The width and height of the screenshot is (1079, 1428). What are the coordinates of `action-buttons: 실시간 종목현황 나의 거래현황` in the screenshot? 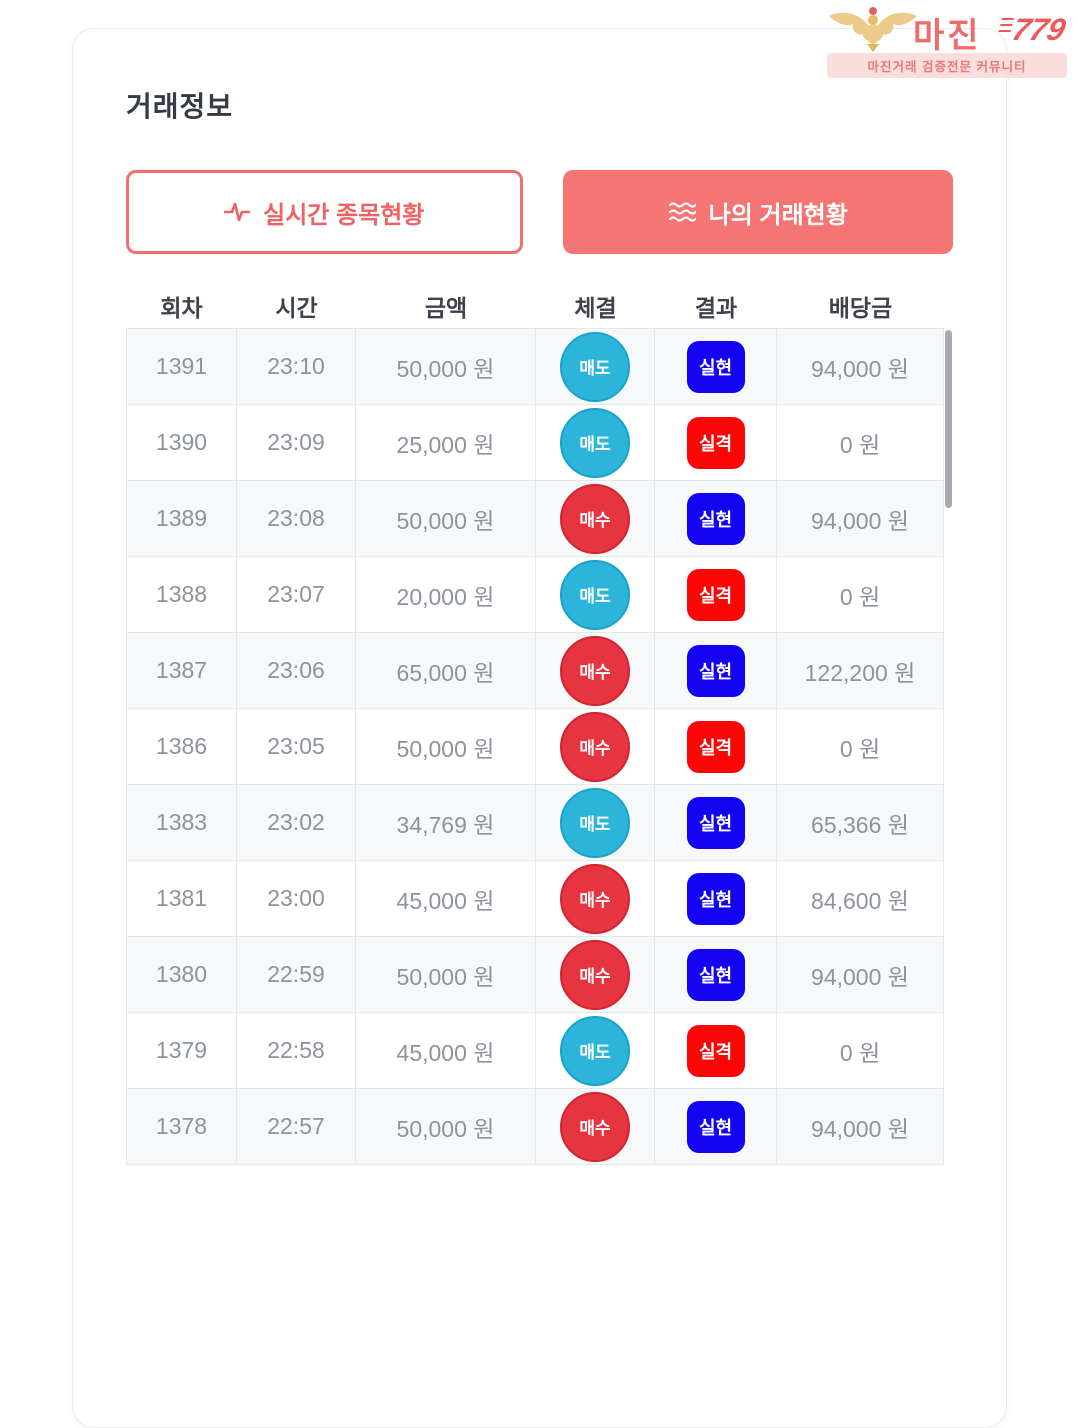 It's located at (539, 212).